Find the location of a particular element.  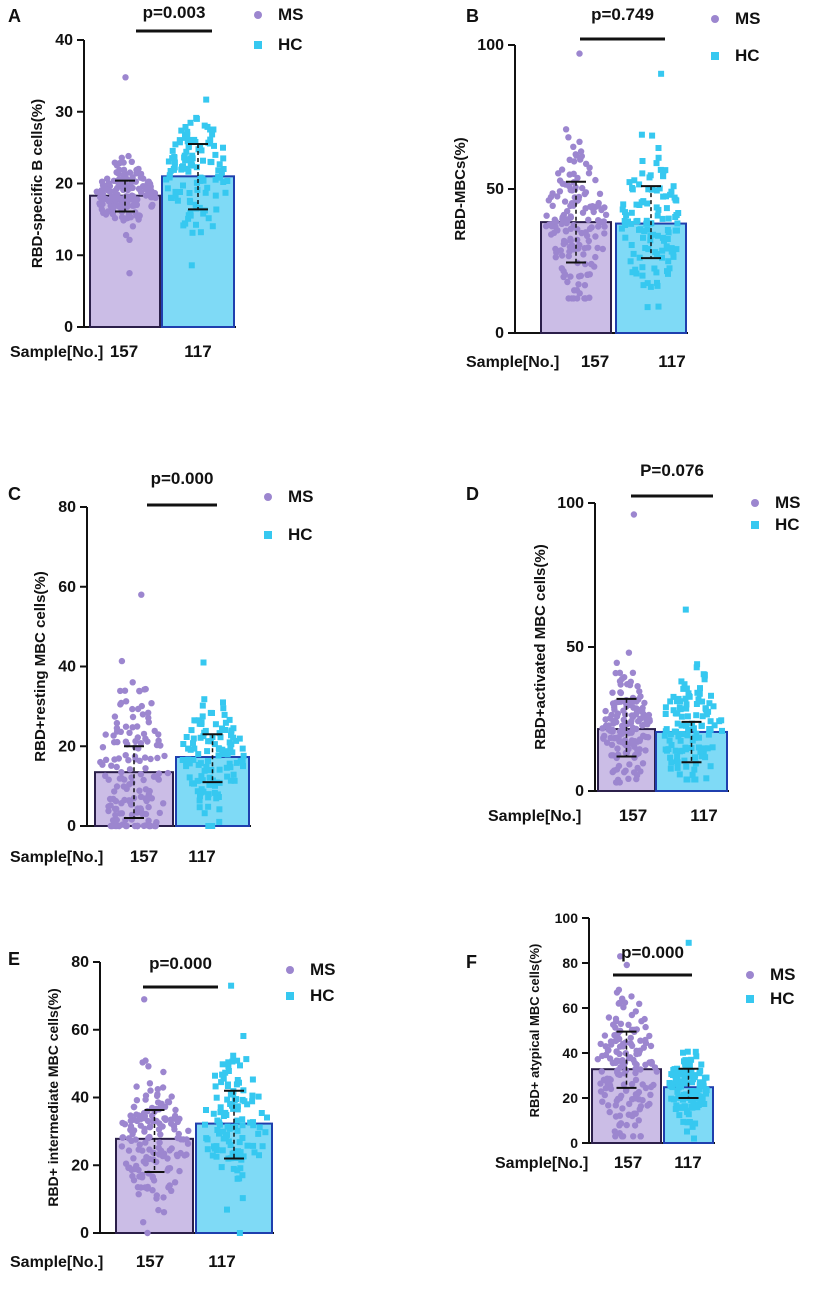

legend: MS HC is located at coordinates (771, 986).